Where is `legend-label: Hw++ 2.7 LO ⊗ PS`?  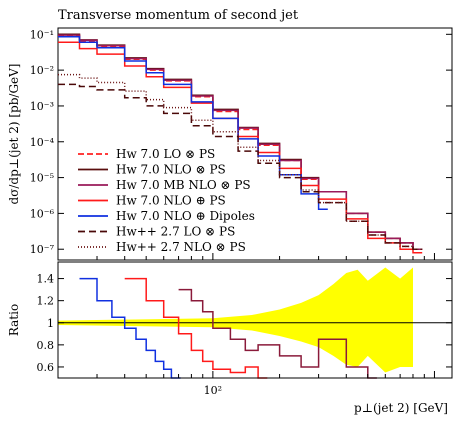 legend-label: Hw++ 2.7 LO ⊗ PS is located at coordinates (175, 232).